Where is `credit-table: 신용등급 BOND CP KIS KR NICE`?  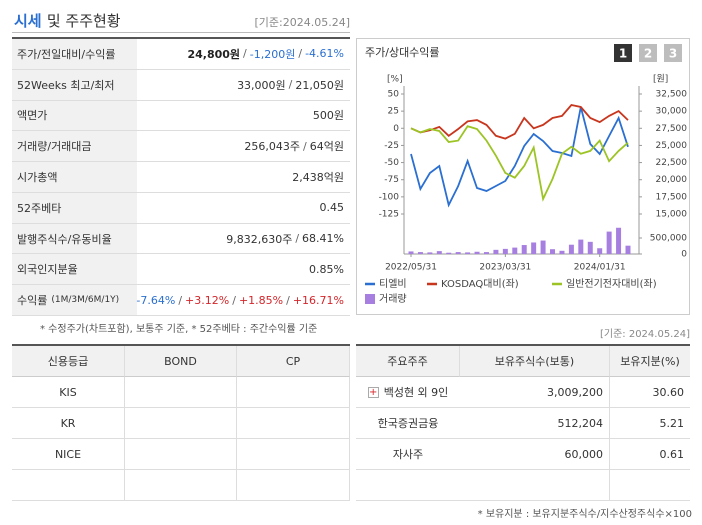 credit-table: 신용등급 BOND CP KIS KR NICE is located at coordinates (181, 423).